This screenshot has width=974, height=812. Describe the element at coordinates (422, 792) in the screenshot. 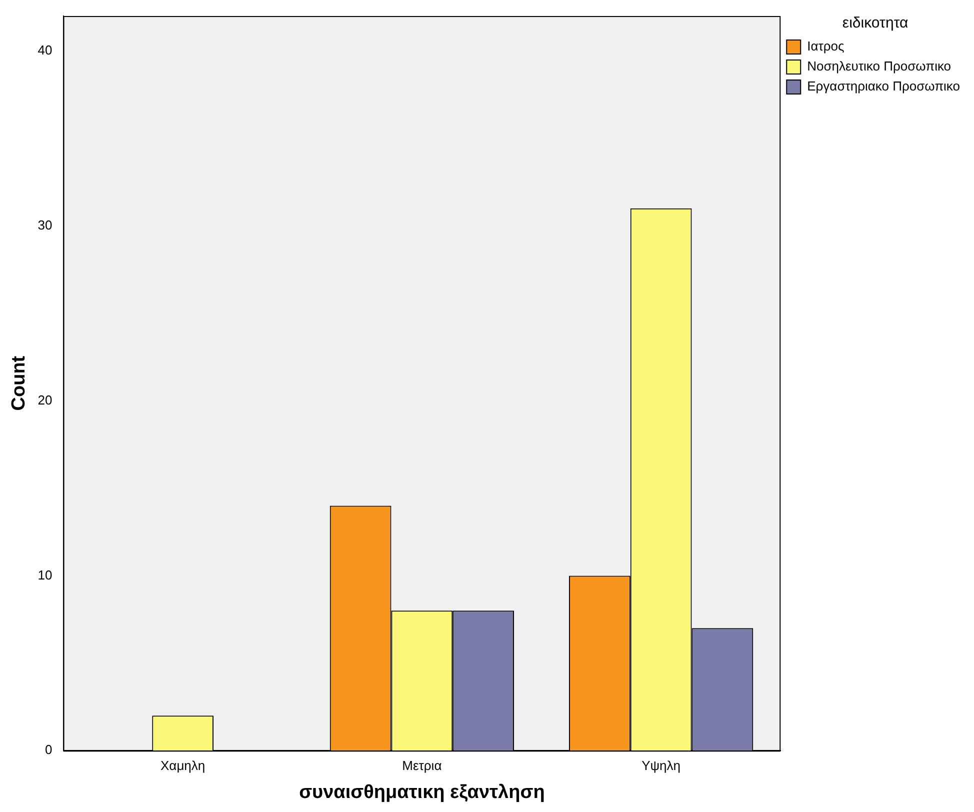

I see `x-axis-title: συναισθηματικη εξαντληση` at that location.